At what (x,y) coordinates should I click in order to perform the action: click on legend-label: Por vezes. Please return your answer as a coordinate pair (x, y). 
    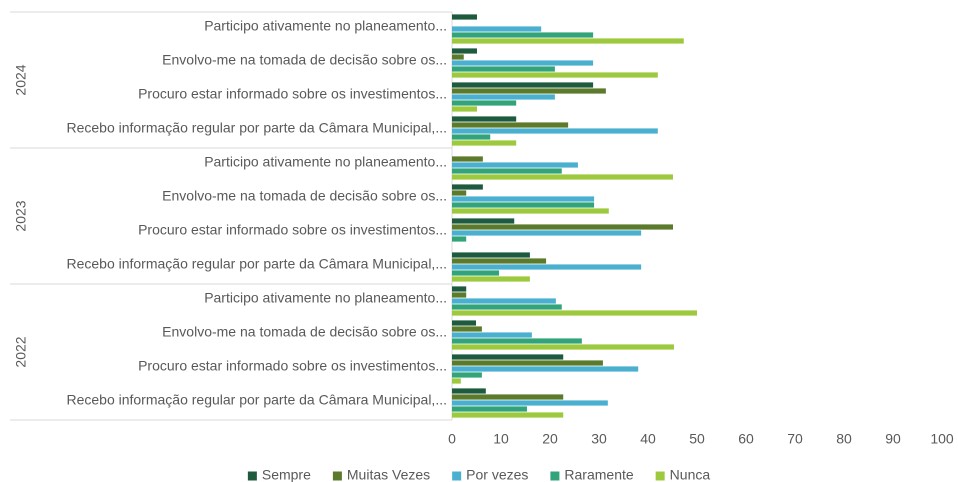
    Looking at the image, I should click on (497, 474).